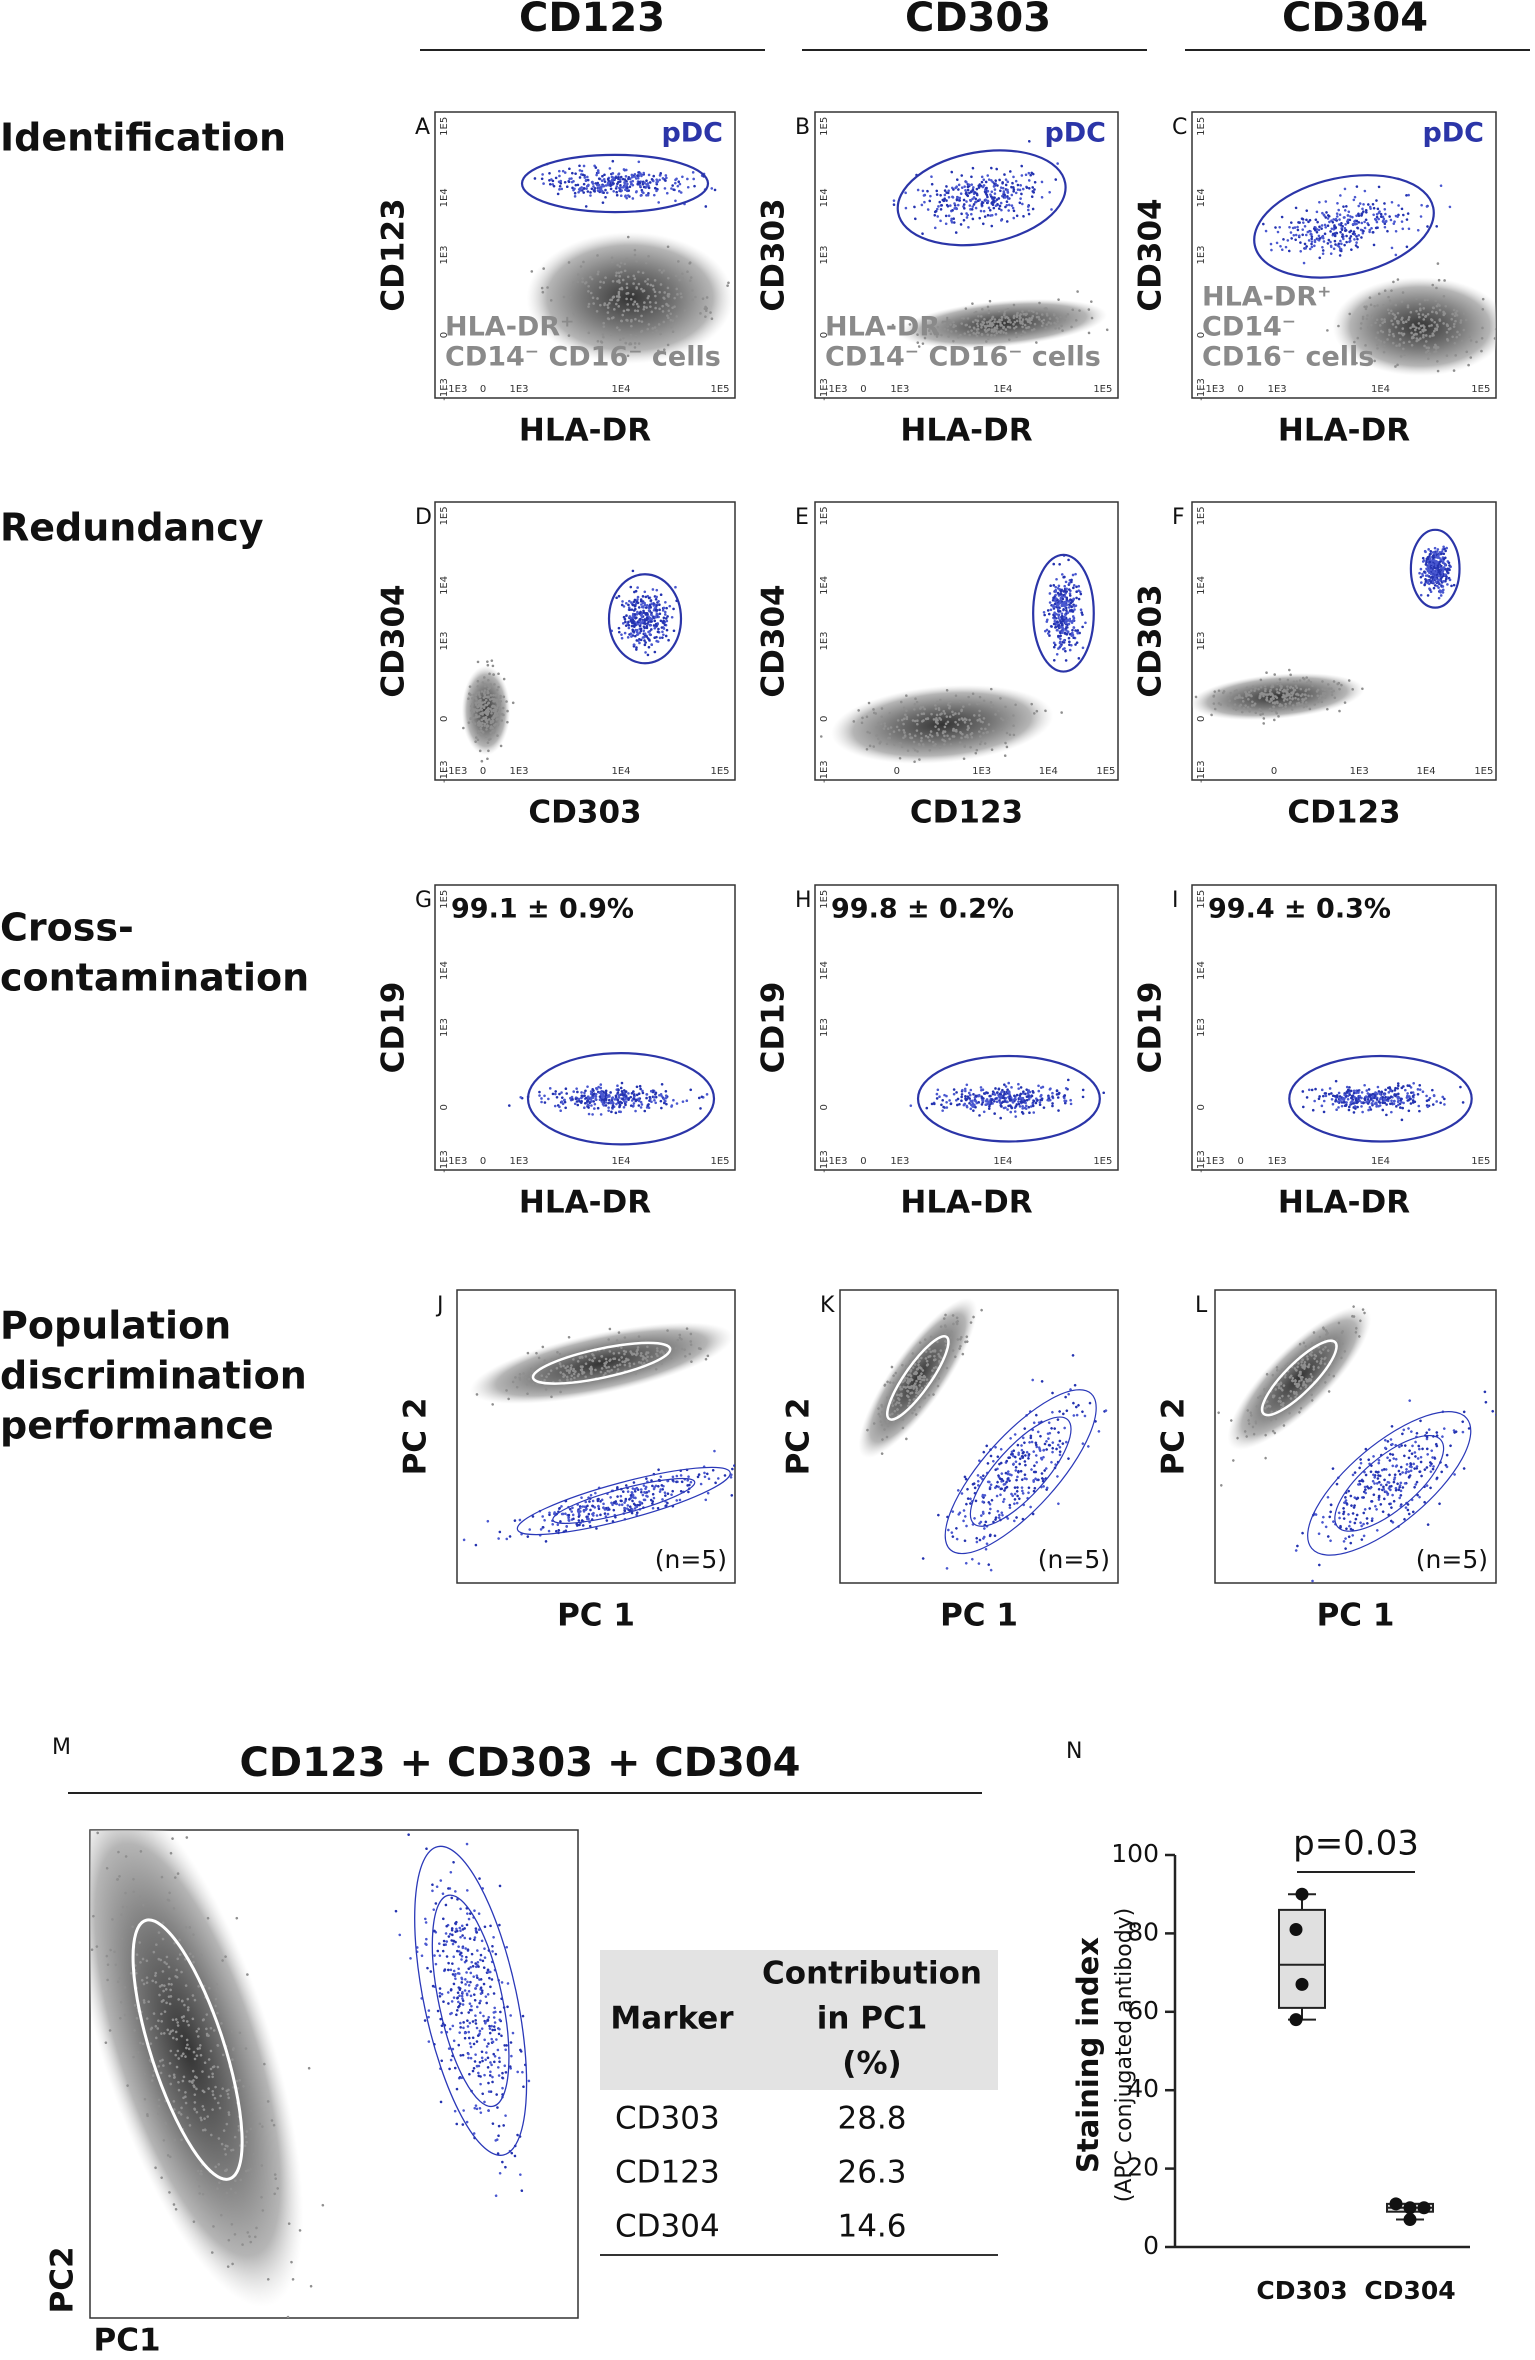 Image resolution: width=1535 pixels, height=2360 pixels. I want to click on panel-letter: I, so click(1175, 900).